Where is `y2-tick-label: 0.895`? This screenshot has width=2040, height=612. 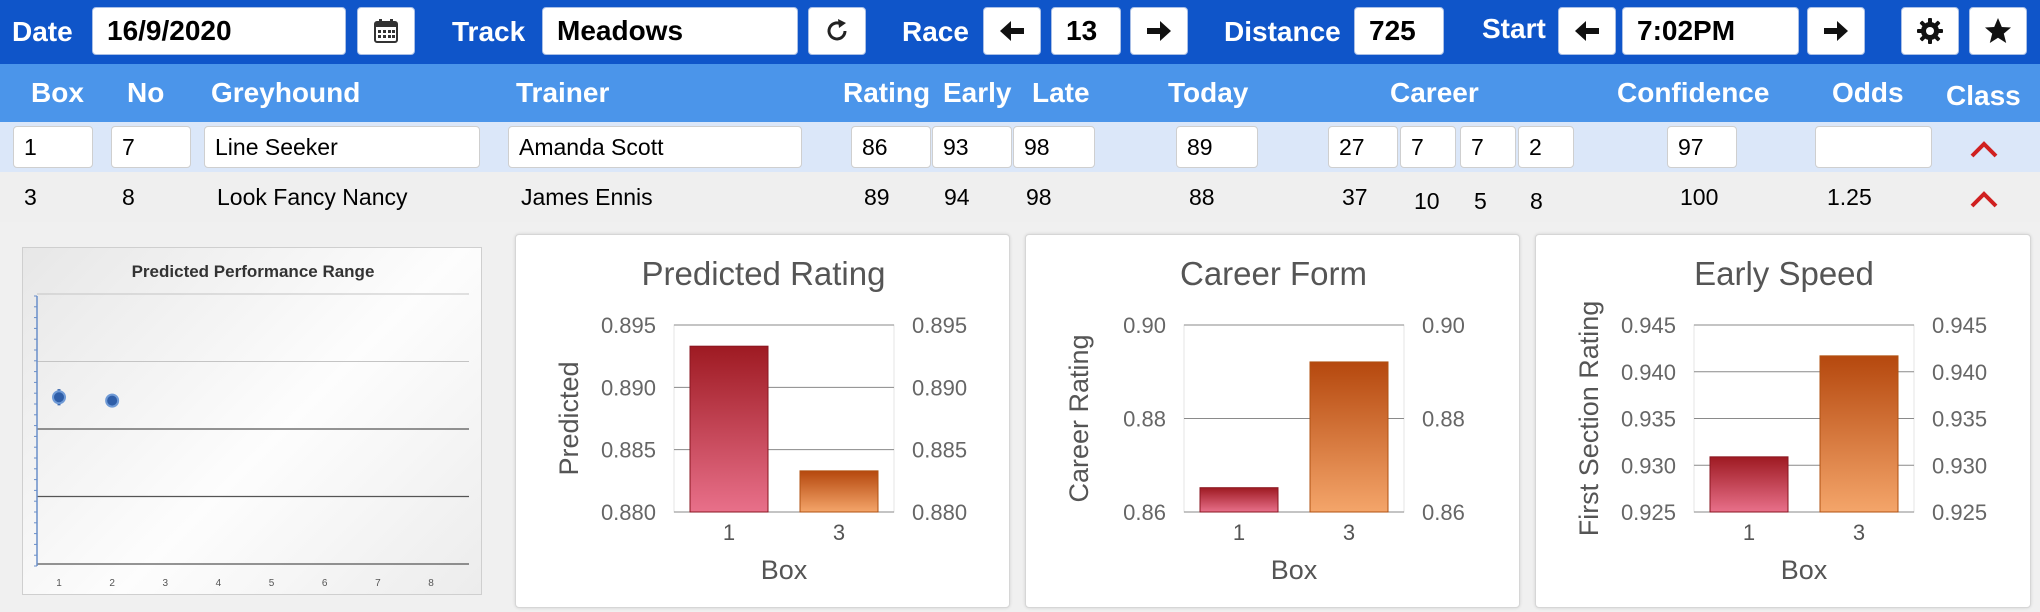
y2-tick-label: 0.895 is located at coordinates (939, 325).